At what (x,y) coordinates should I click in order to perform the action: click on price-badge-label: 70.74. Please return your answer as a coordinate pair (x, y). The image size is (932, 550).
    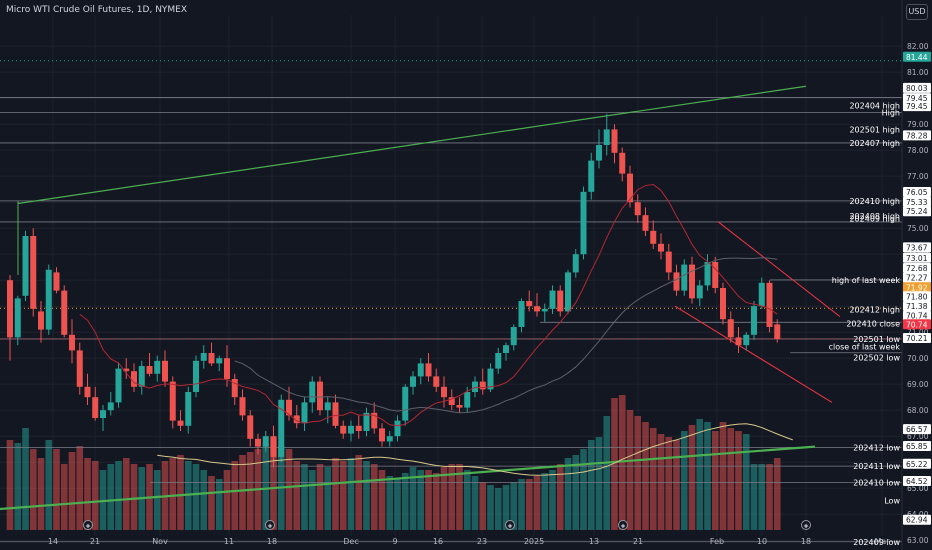
    Looking at the image, I should click on (917, 324).